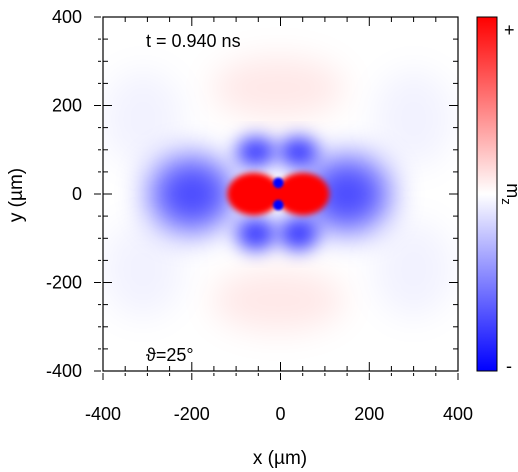 This screenshot has width=518, height=472. Describe the element at coordinates (303, 194) in the screenshot. I see `central-positive-lobe-right` at that location.